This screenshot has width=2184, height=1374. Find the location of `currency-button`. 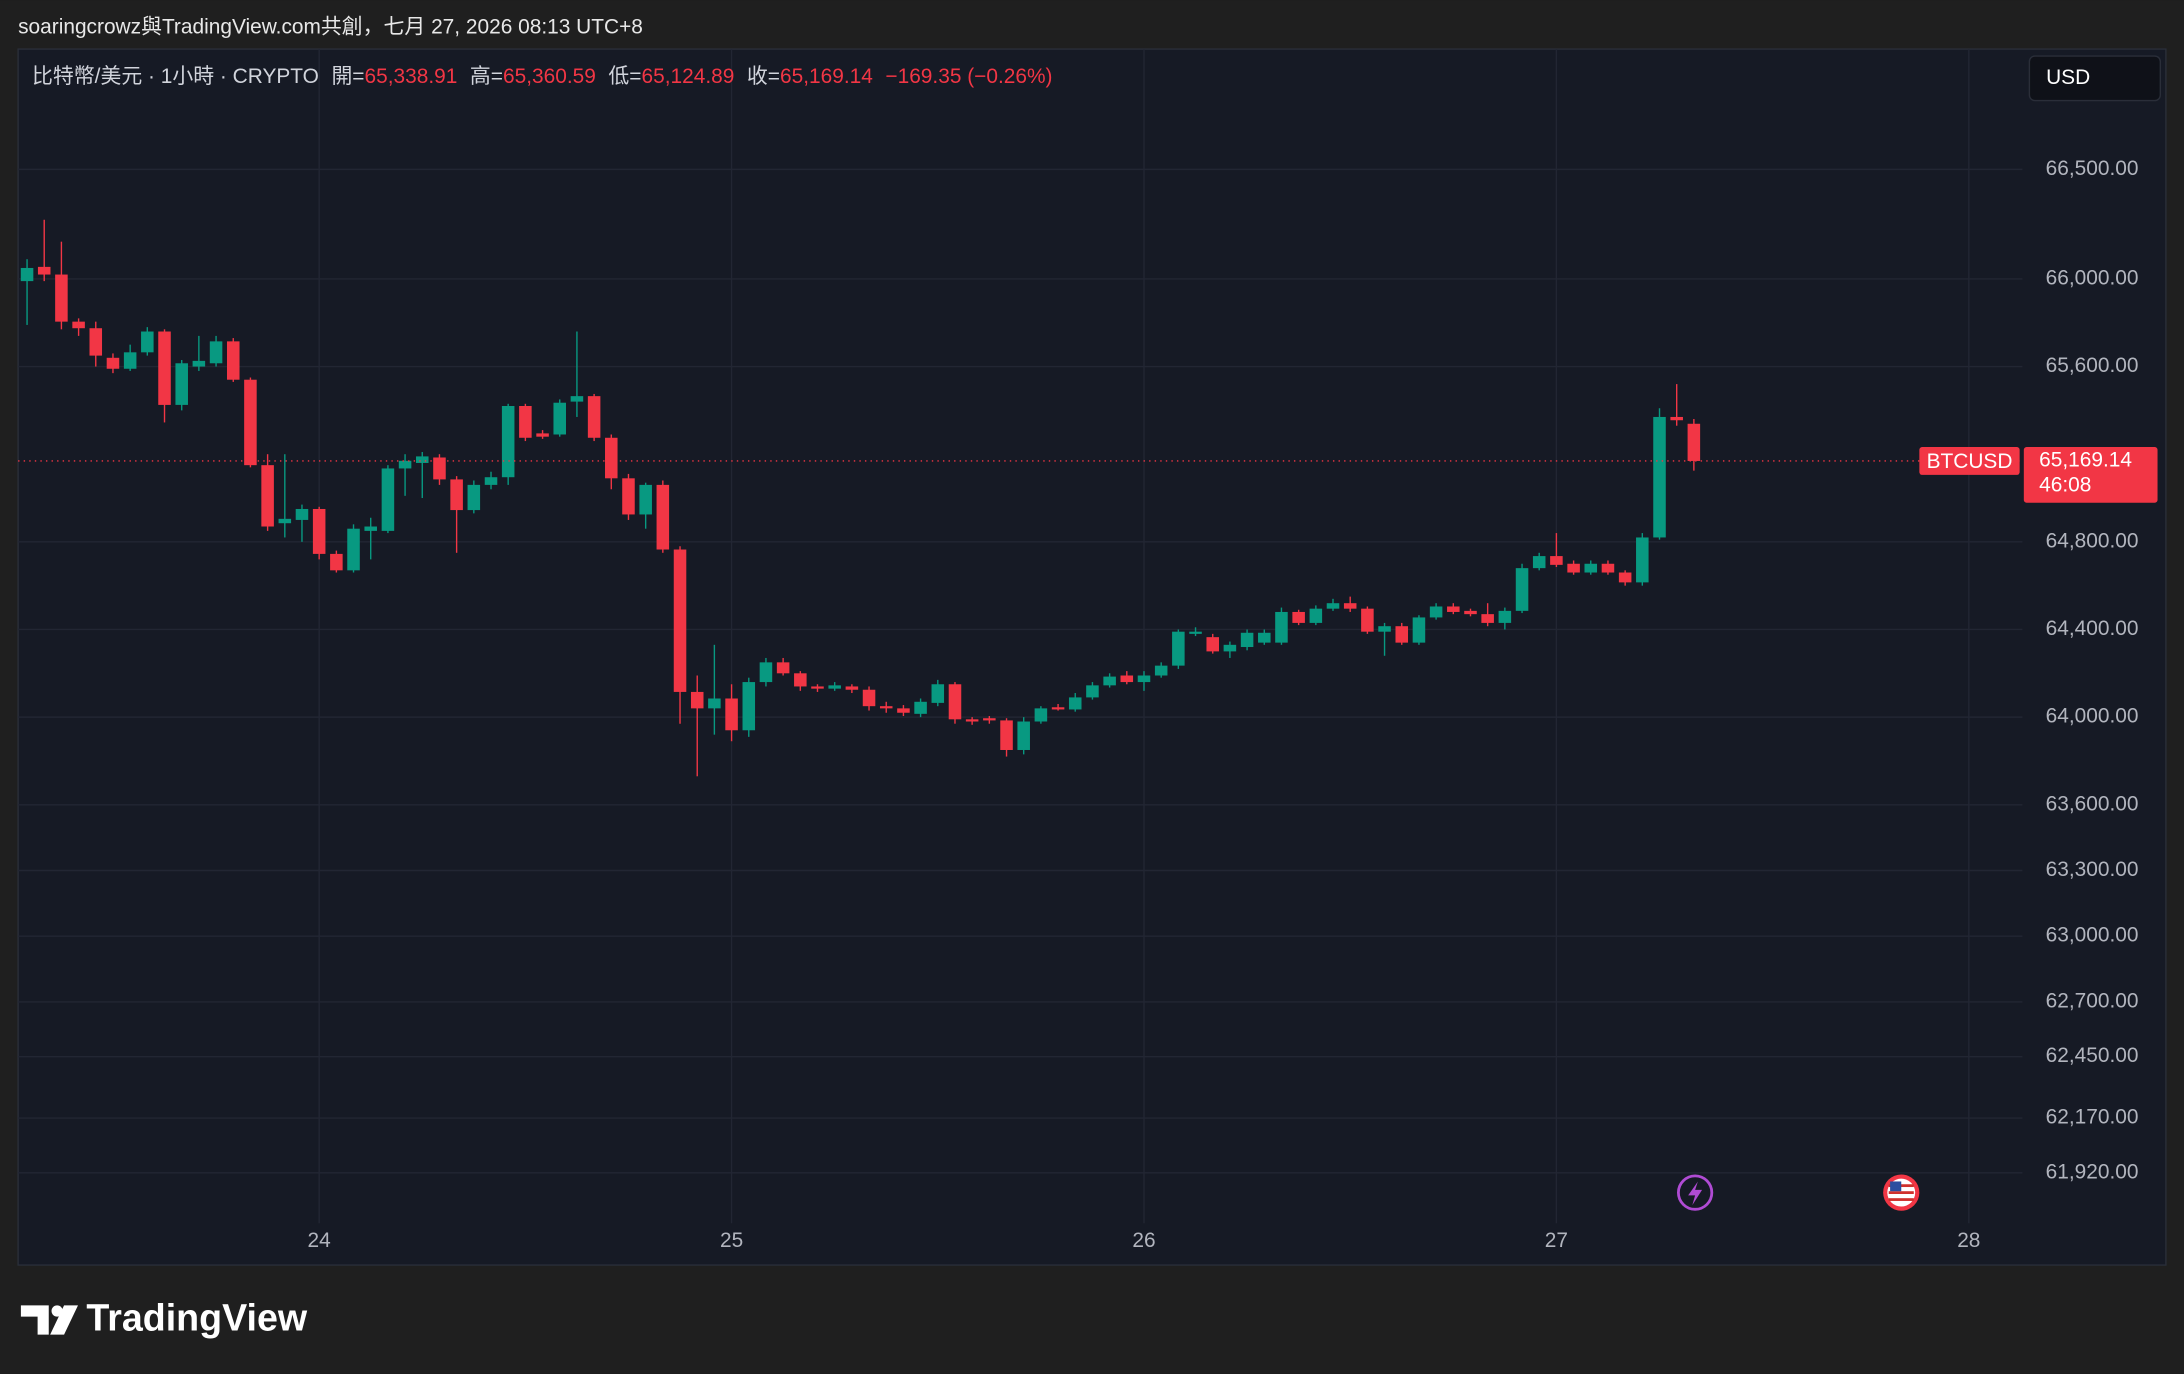

currency-button is located at coordinates (2095, 78).